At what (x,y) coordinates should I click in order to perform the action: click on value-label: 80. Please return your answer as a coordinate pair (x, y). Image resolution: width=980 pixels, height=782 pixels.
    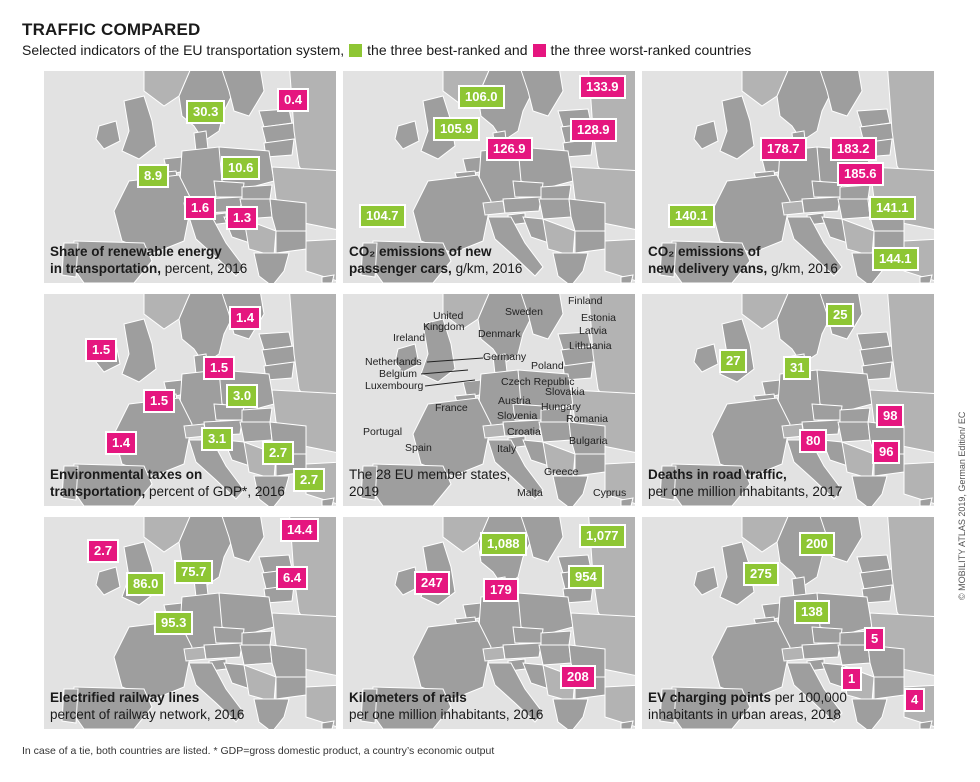
    Looking at the image, I should click on (813, 441).